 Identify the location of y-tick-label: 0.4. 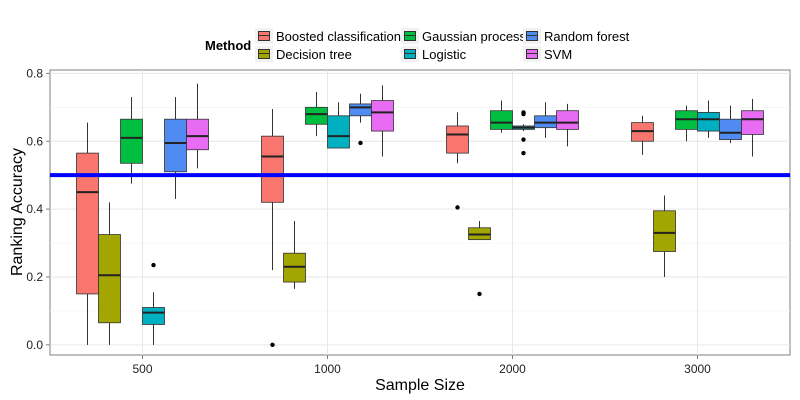
(34, 209).